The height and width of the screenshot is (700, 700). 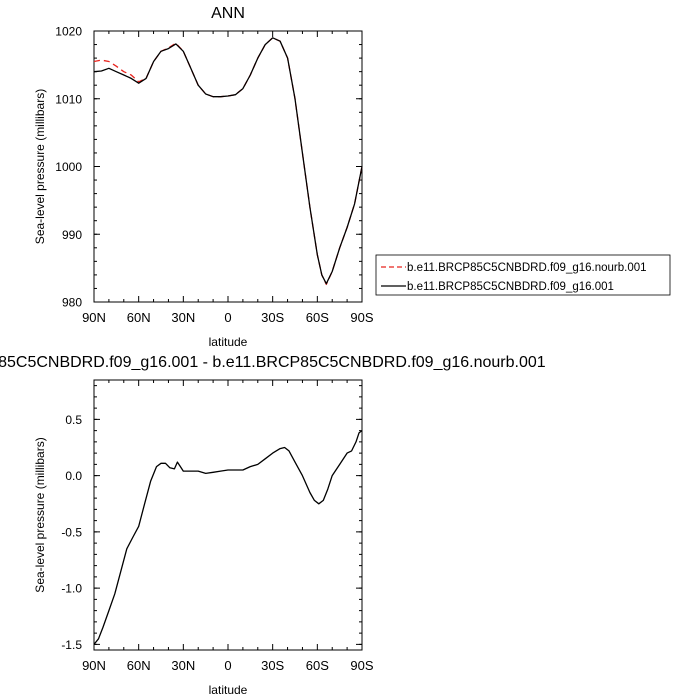 What do you see at coordinates (510, 287) in the screenshot?
I see `legend-label: b.e11.BRCP85C5CNBDRD.f09_g16.001` at bounding box center [510, 287].